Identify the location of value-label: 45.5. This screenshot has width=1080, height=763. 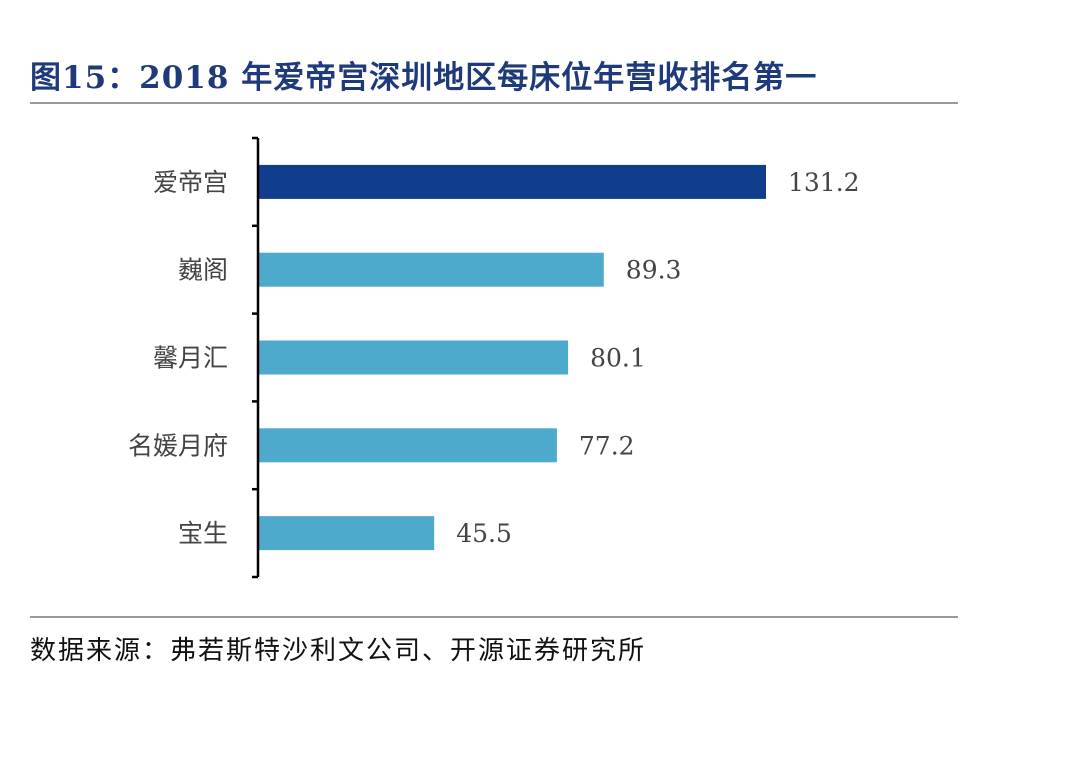
(484, 533).